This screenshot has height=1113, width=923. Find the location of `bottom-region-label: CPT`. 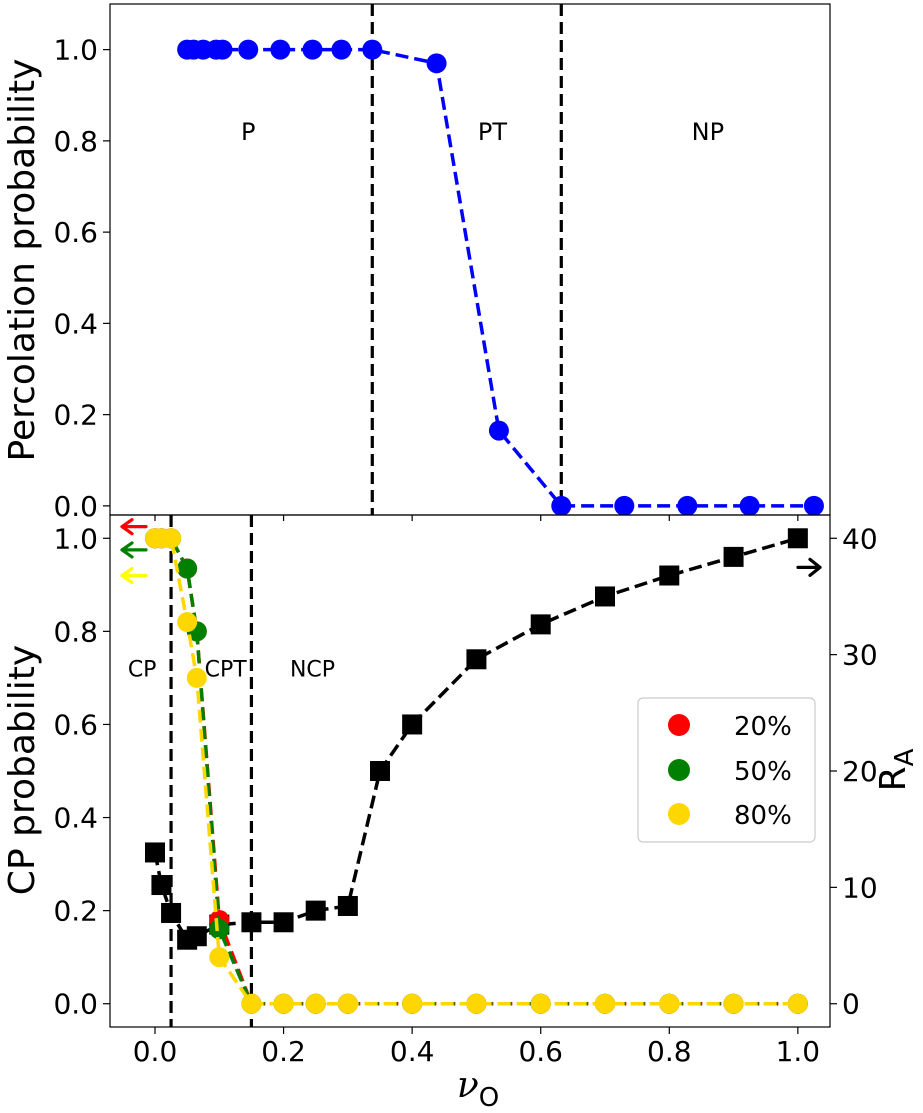

bottom-region-label: CPT is located at coordinates (226, 670).